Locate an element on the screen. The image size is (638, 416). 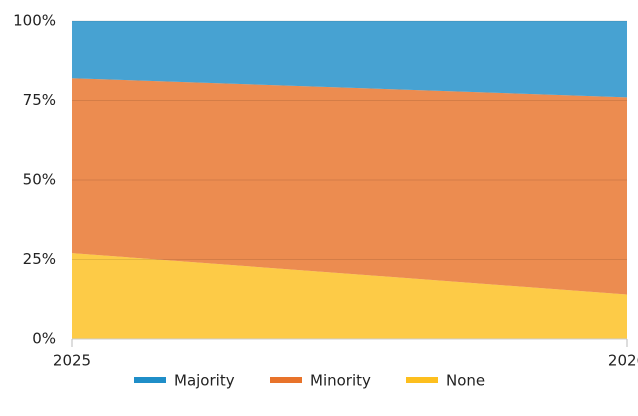
y-tick-label: 100% is located at coordinates (34, 21).